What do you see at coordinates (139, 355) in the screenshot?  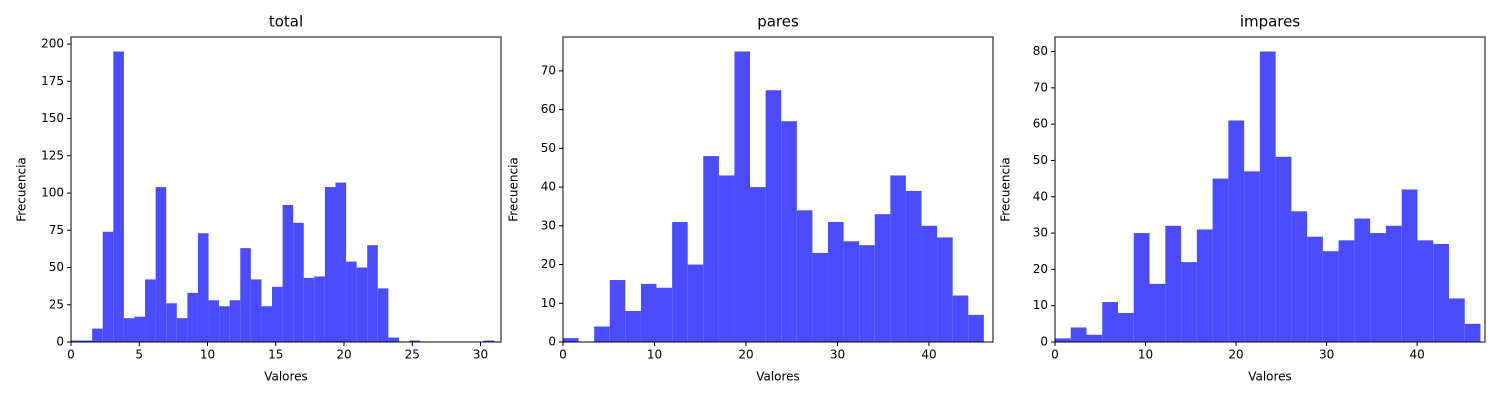 I see `x-tick-label: 5` at bounding box center [139, 355].